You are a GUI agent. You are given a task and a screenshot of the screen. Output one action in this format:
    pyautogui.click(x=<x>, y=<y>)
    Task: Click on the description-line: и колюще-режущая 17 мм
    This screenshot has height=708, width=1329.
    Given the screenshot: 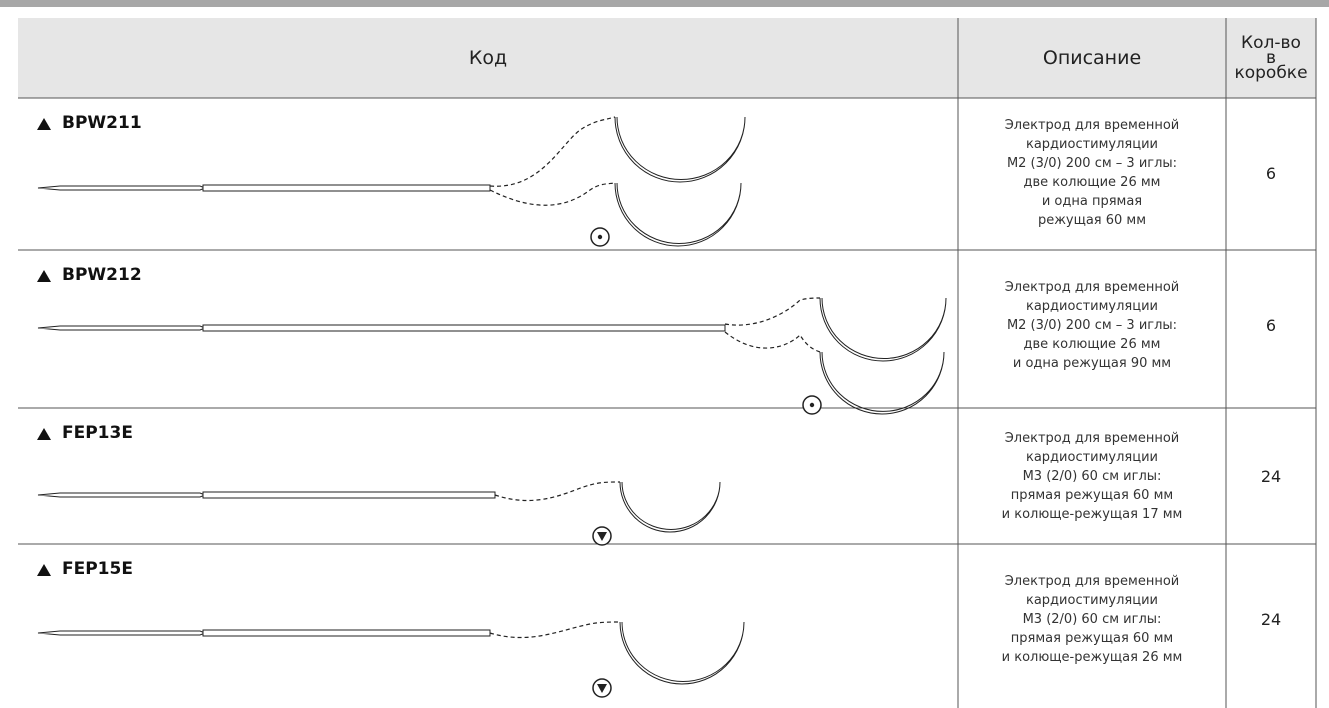 What is the action you would take?
    pyautogui.click(x=1092, y=514)
    